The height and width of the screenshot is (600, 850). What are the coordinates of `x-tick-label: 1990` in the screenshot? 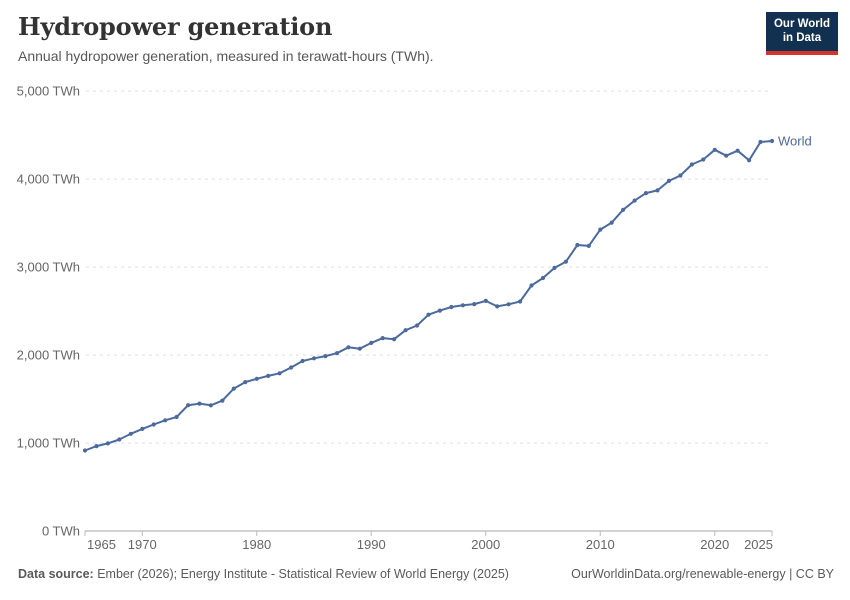 It's located at (371, 544).